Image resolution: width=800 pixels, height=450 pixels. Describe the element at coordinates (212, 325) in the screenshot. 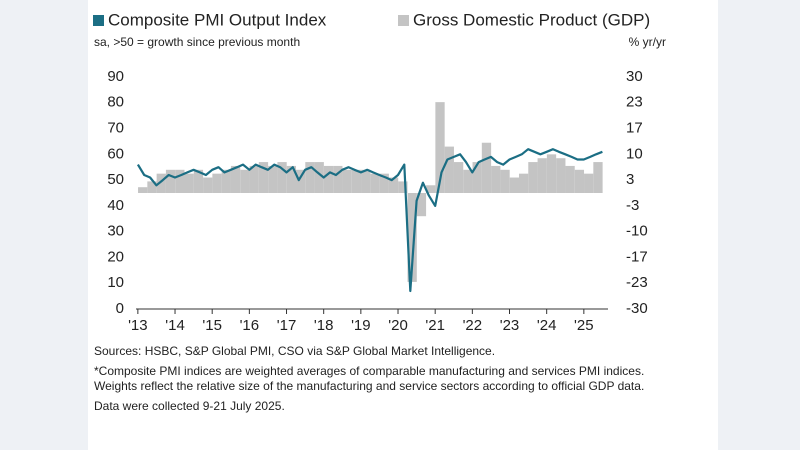

I see `x-tick-label: '15` at that location.